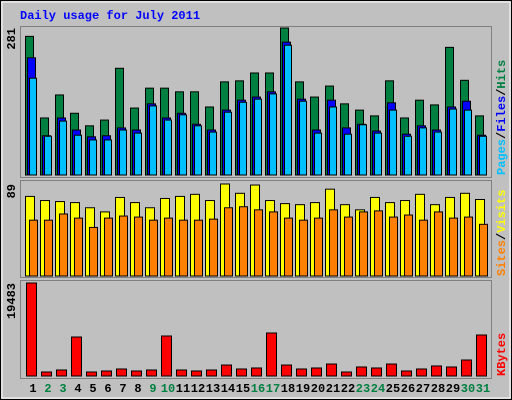  Describe the element at coordinates (12, 39) in the screenshot. I see `y-tick-label: 281` at that location.